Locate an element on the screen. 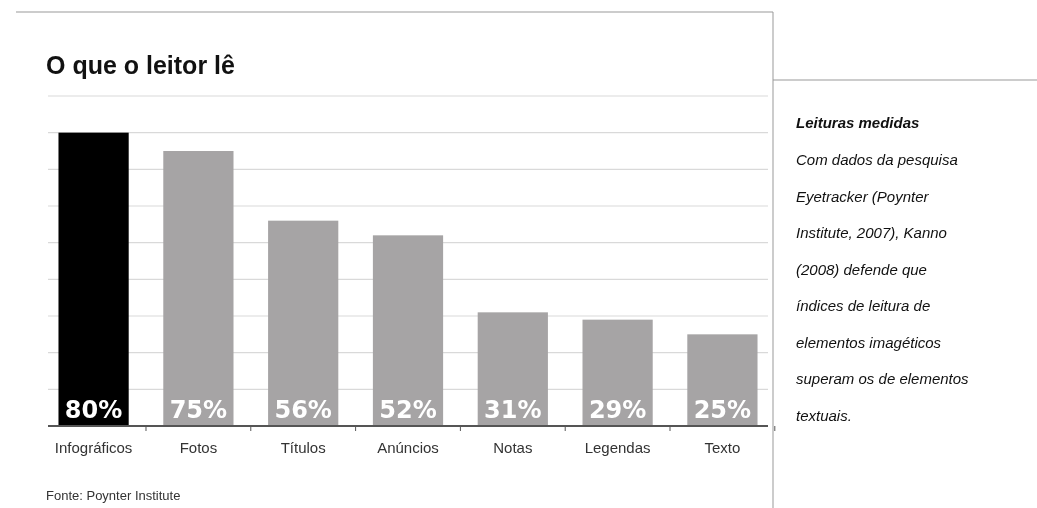  x-tick-label: Anúncios is located at coordinates (408, 447).